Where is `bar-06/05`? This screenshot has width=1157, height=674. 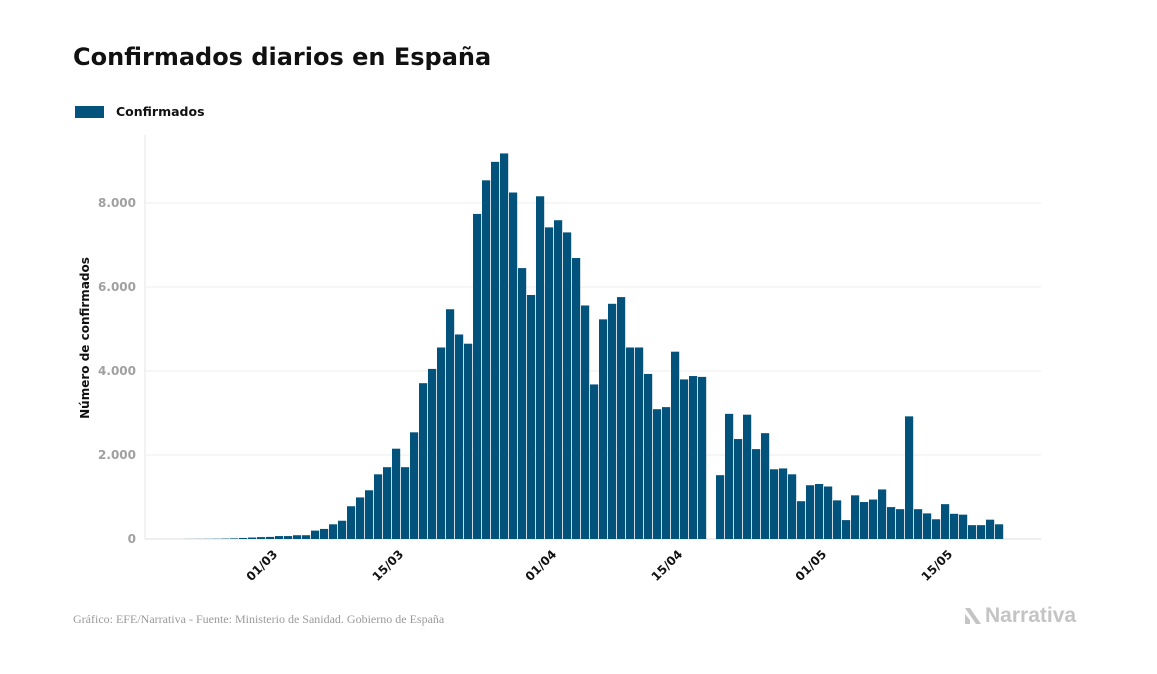 bar-06/05 is located at coordinates (864, 520).